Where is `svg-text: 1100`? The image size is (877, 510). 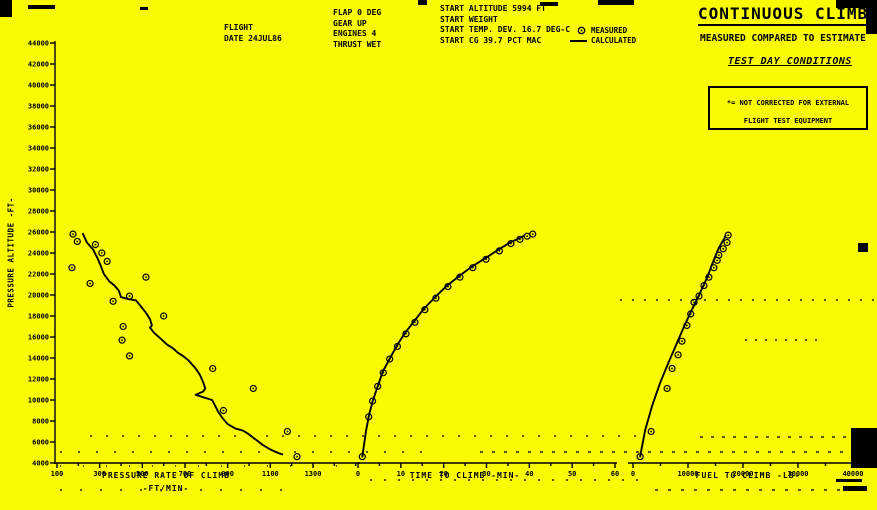 svg-text: 1100 is located at coordinates (270, 474).